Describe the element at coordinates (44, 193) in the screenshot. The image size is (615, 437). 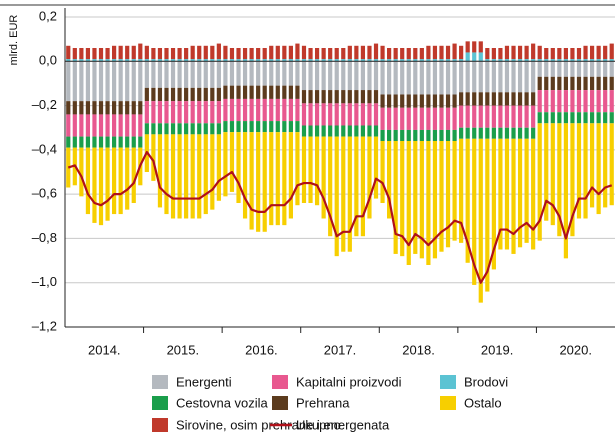
I see `y-tick-label: –0,6` at that location.